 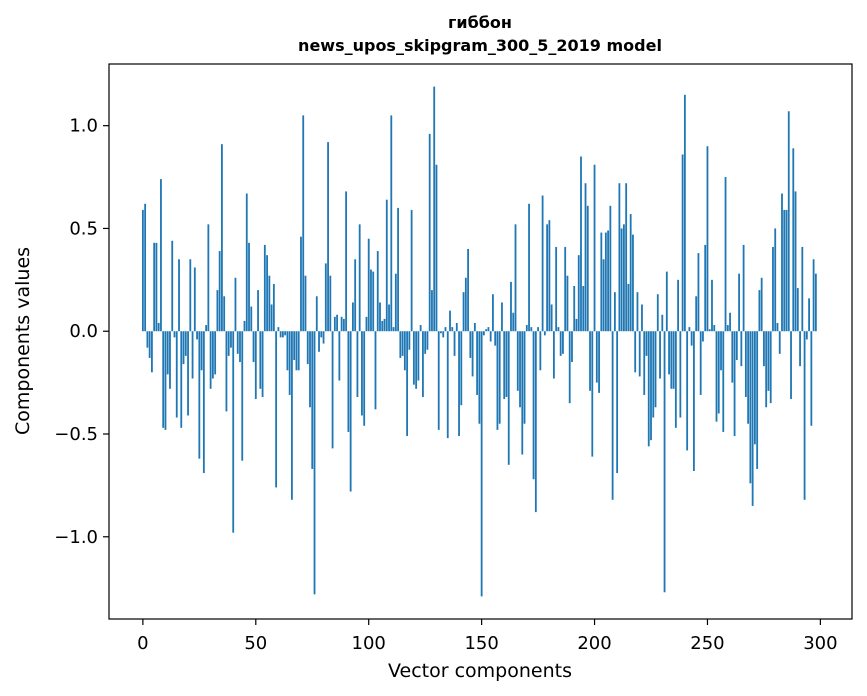 What do you see at coordinates (480, 45) in the screenshot?
I see `chart-title-line-2: news_upos_skipgram_300_5_2019 model` at bounding box center [480, 45].